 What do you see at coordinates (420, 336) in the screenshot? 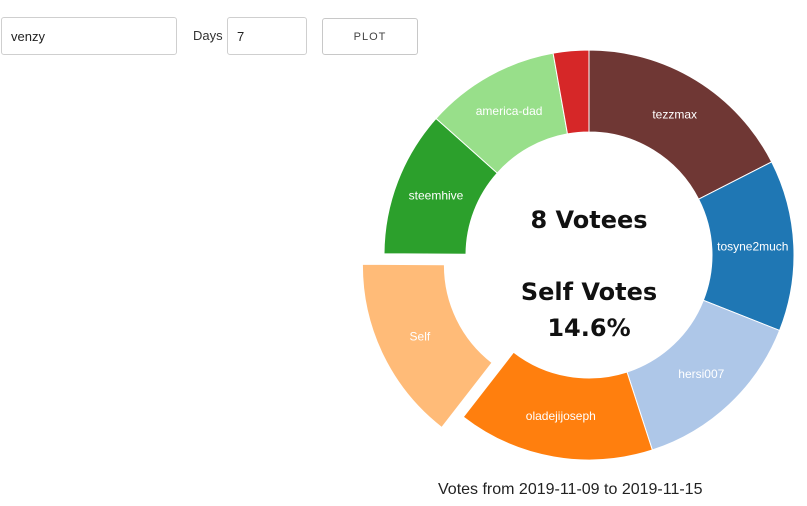
I see `slice-label-self: Self` at bounding box center [420, 336].